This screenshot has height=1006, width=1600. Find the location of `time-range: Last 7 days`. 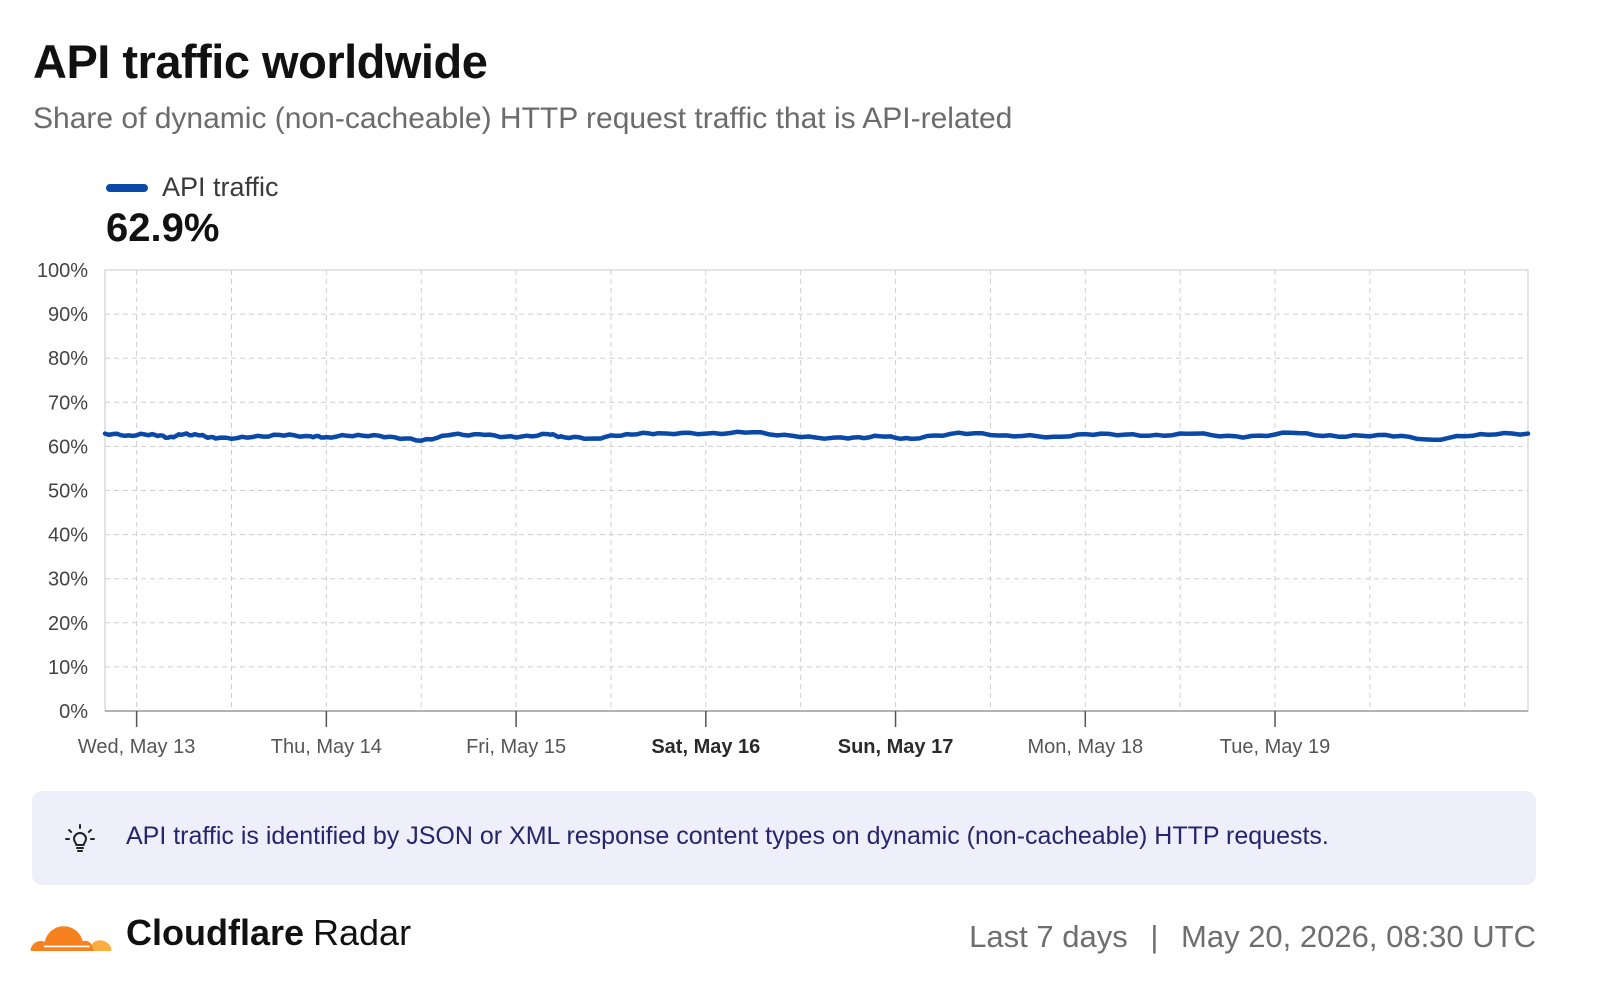

time-range: Last 7 days is located at coordinates (1048, 936).